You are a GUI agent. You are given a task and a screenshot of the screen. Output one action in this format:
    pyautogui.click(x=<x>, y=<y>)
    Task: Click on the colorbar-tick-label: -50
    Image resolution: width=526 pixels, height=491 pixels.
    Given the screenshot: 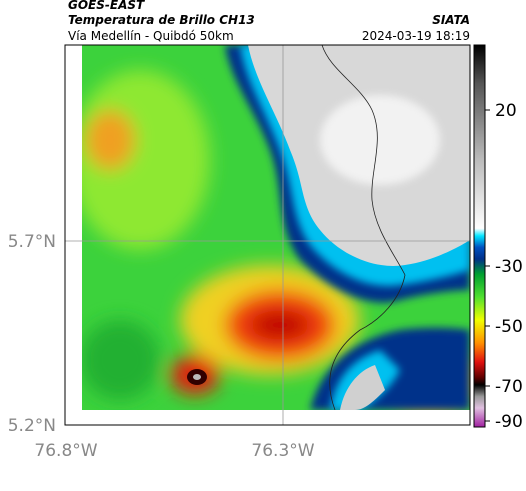 What is the action you would take?
    pyautogui.click(x=509, y=327)
    